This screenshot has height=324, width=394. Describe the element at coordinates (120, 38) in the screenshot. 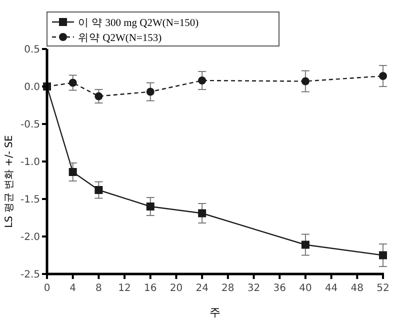

I see `legend-label: 위약 Q2W(N=153)` at that location.